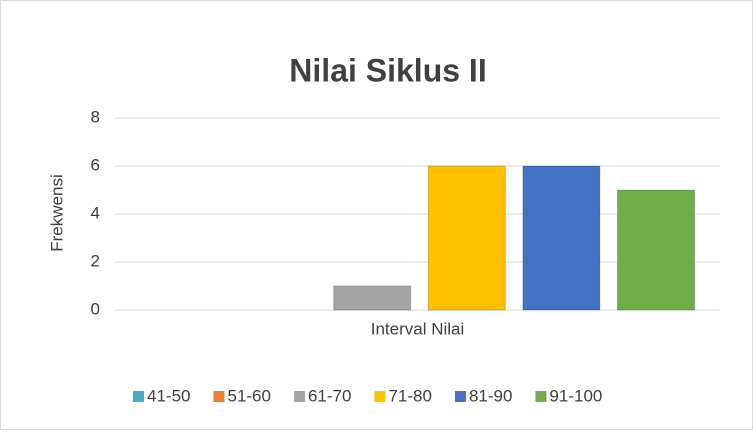 Image resolution: width=753 pixels, height=435 pixels. Describe the element at coordinates (56, 212) in the screenshot. I see `y-axis-label: Frekwensi` at that location.